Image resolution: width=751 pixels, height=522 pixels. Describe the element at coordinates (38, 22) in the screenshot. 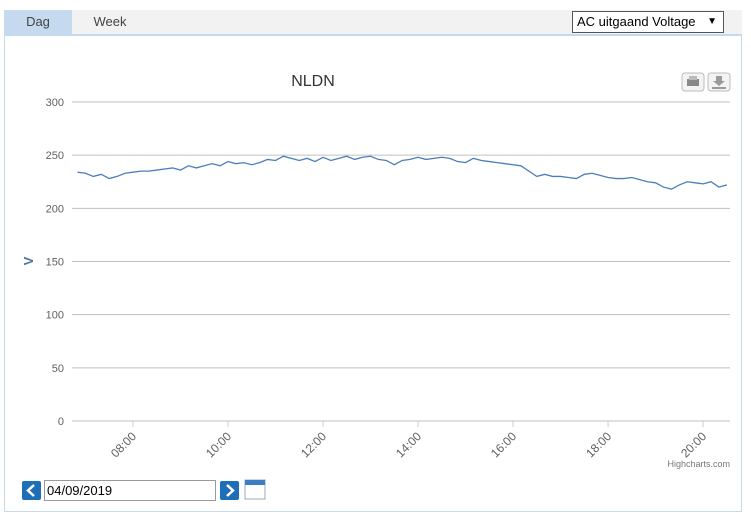

I see `tab: Dag` at that location.